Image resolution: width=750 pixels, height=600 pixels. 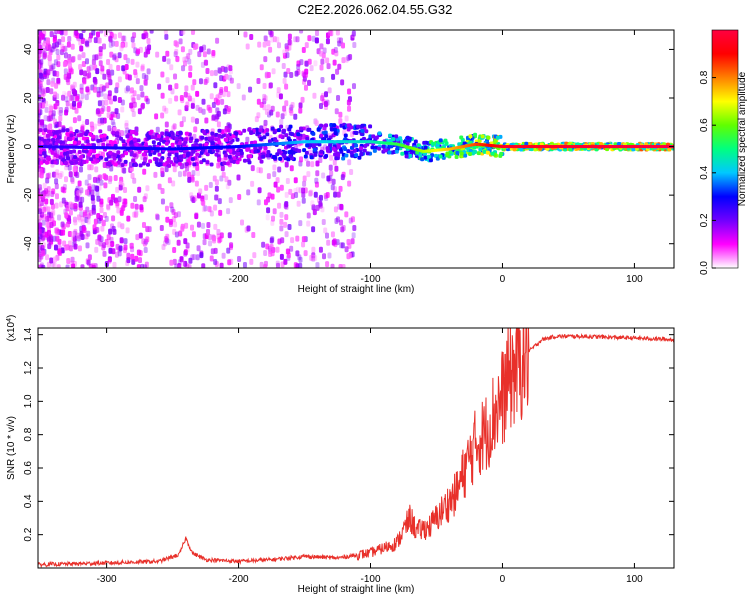 I want to click on y-multiplier-base: (x10, so click(x=11, y=331).